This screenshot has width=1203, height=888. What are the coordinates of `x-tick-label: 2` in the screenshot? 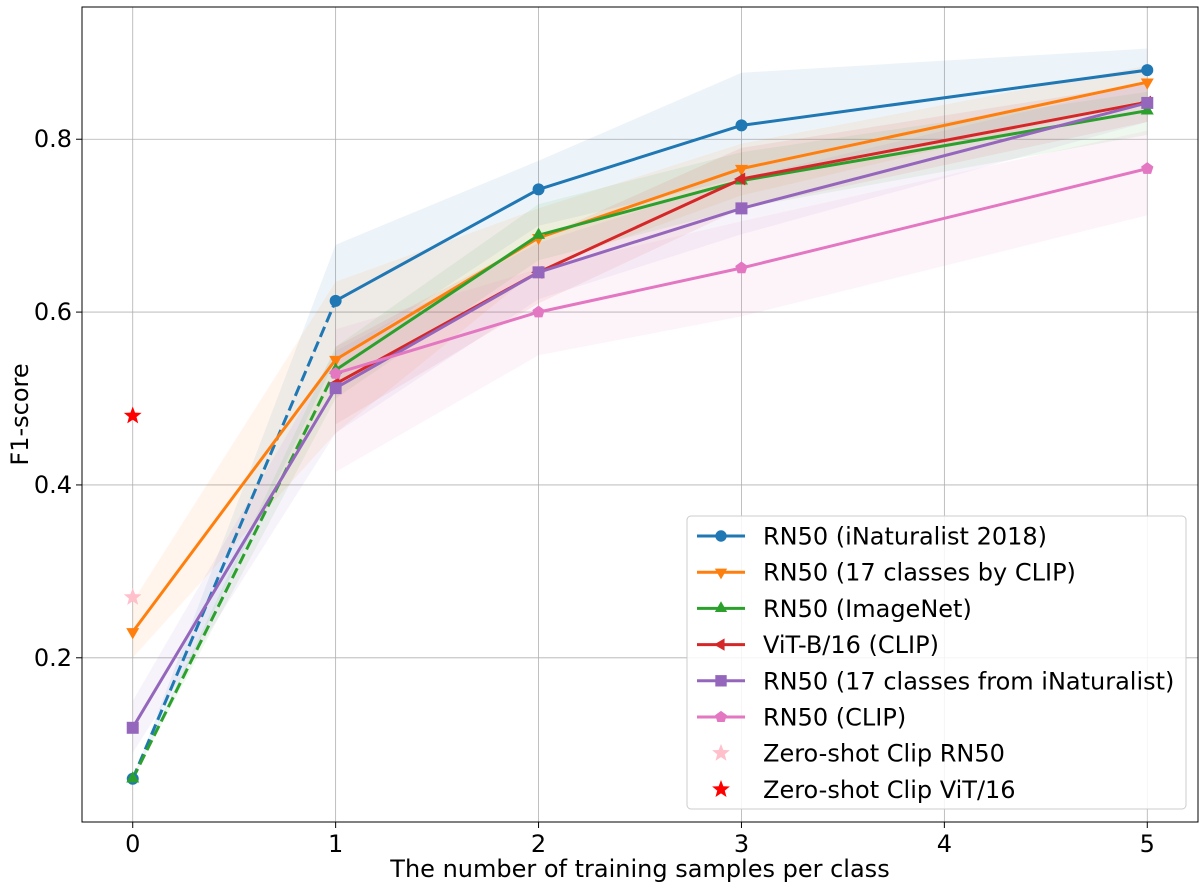 It's located at (538, 844).